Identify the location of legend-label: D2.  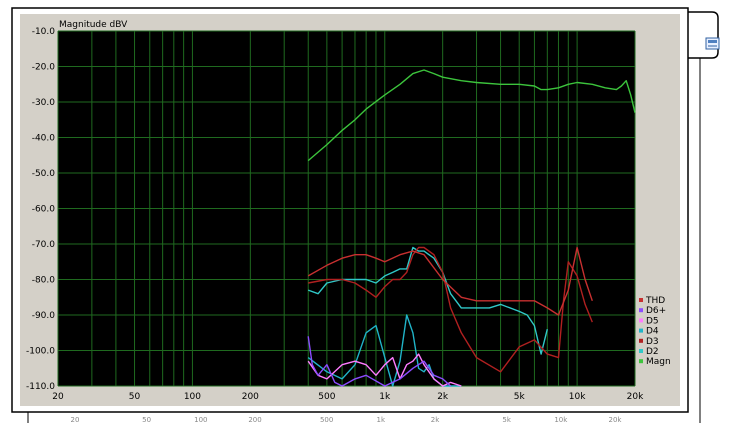
(652, 352).